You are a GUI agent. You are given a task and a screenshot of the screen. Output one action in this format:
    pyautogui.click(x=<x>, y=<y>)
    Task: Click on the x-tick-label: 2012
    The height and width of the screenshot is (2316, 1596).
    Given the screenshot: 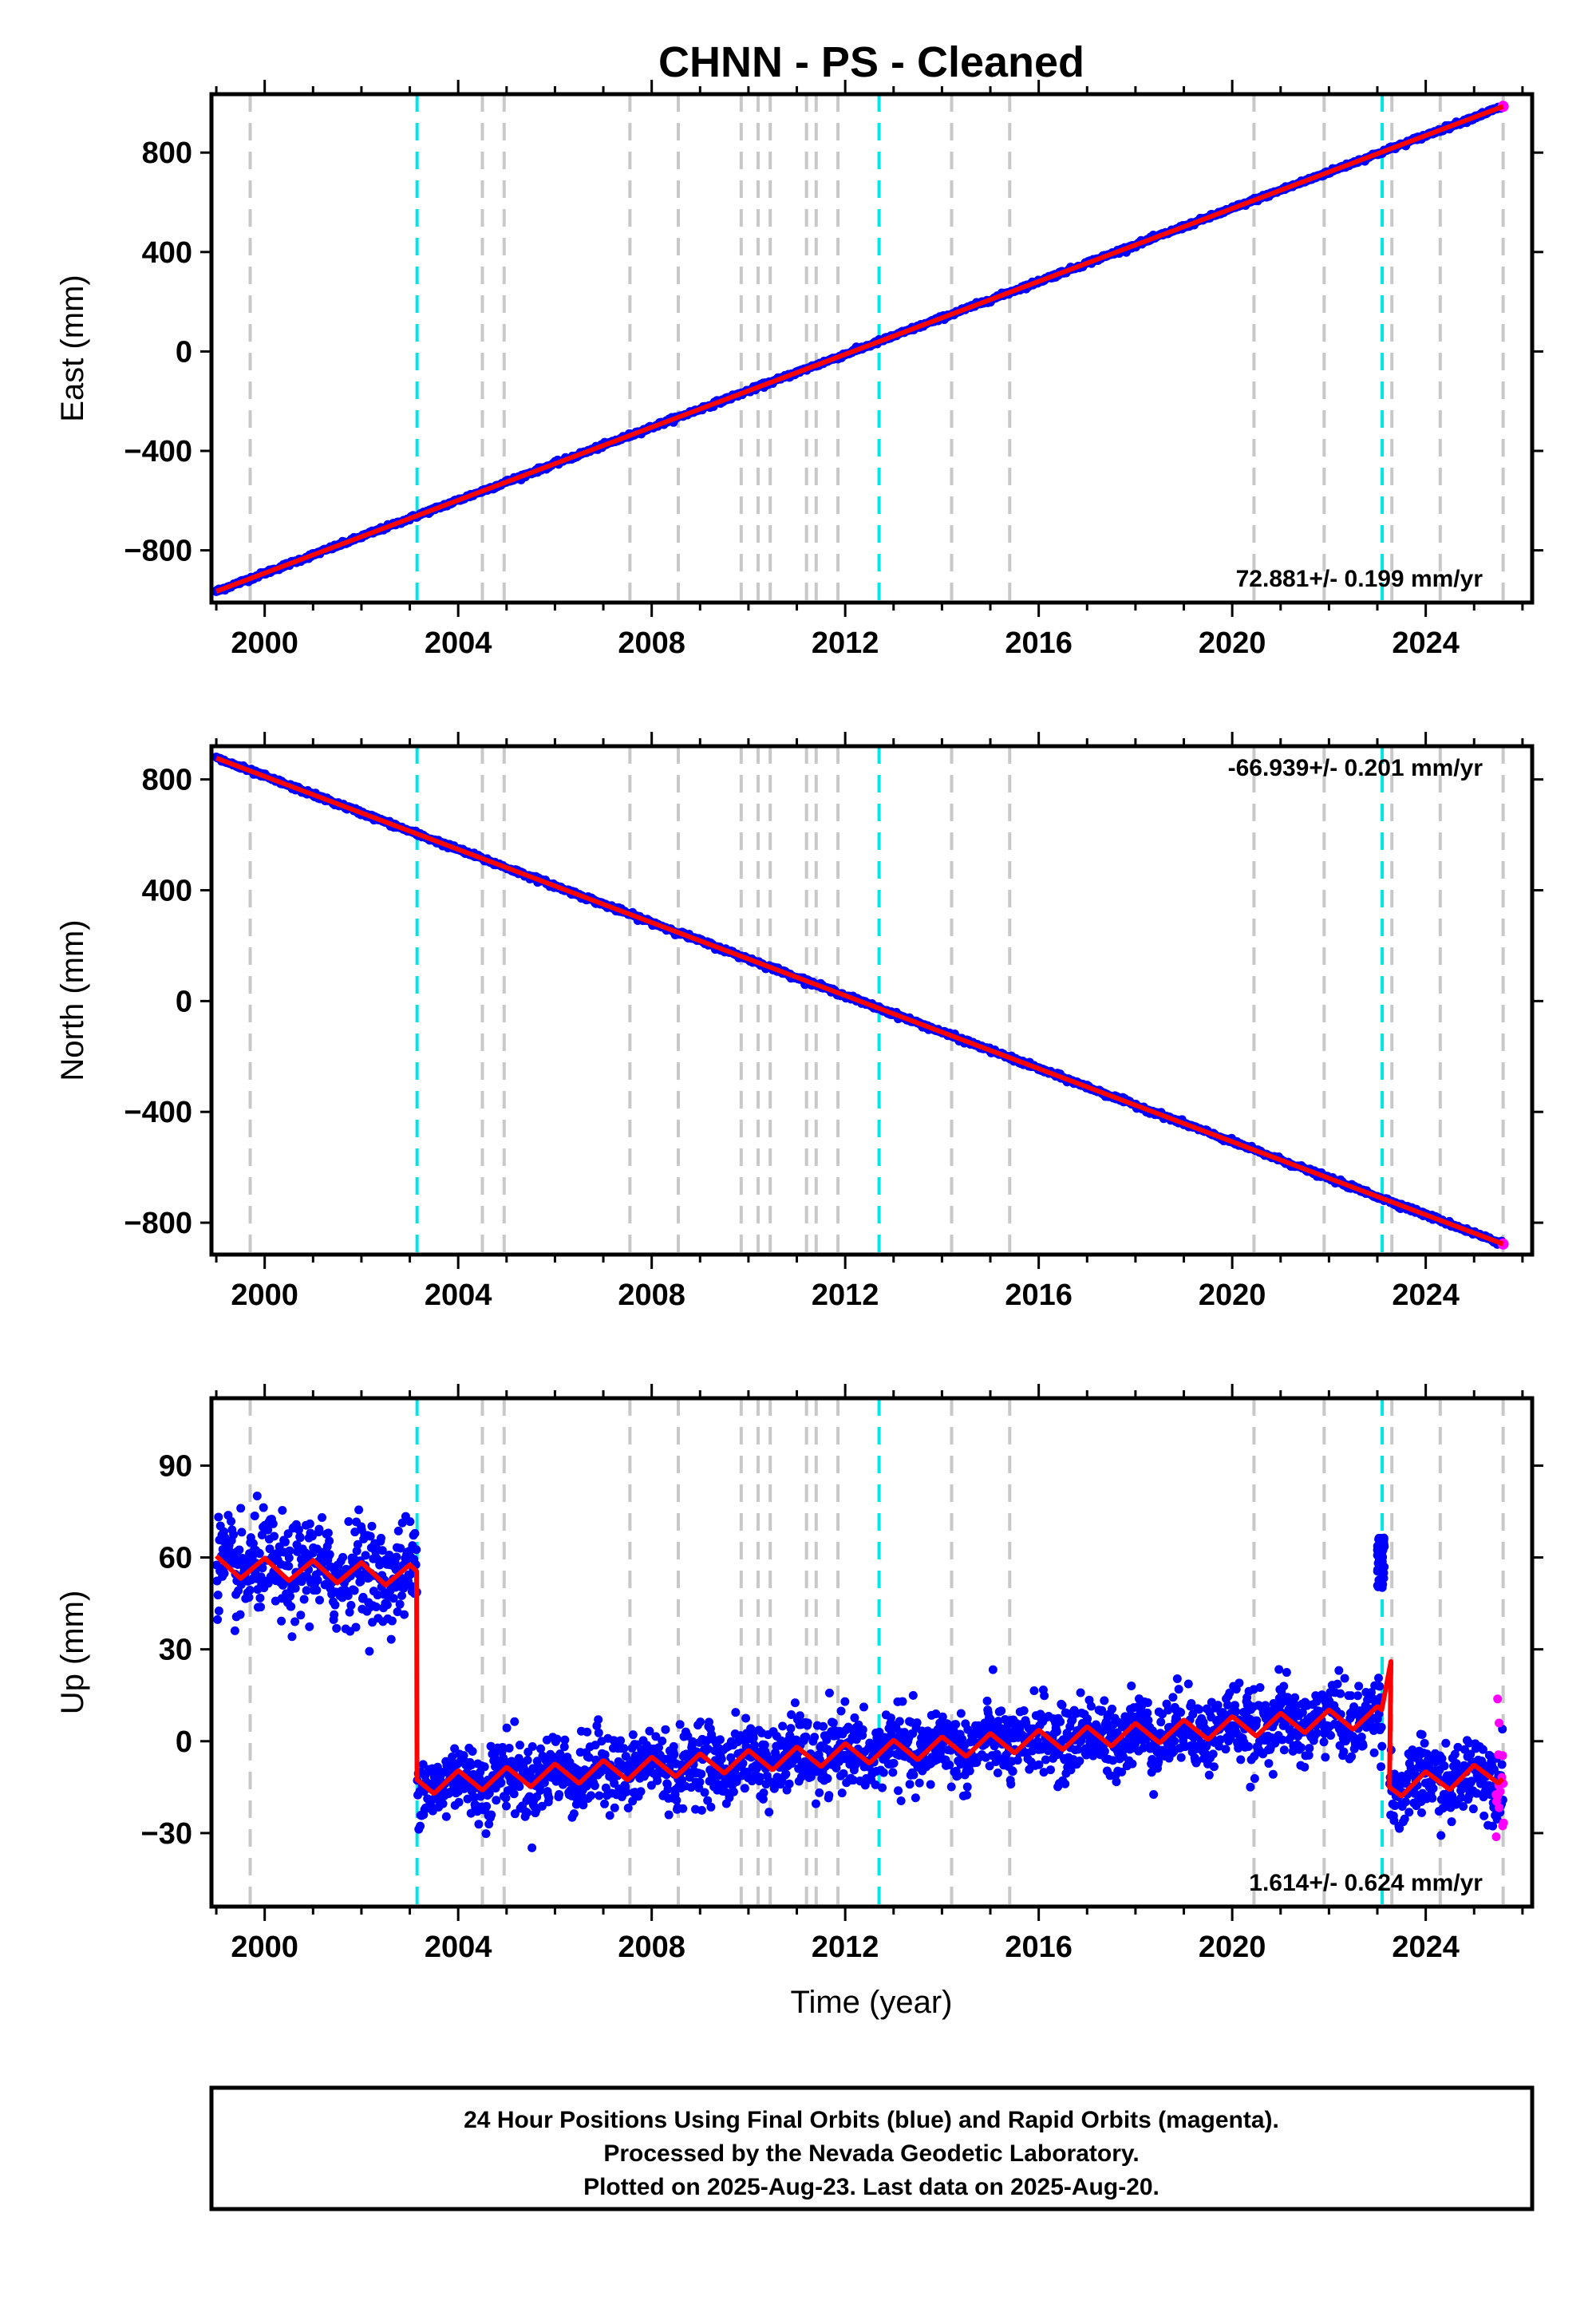 What is the action you would take?
    pyautogui.click(x=845, y=643)
    